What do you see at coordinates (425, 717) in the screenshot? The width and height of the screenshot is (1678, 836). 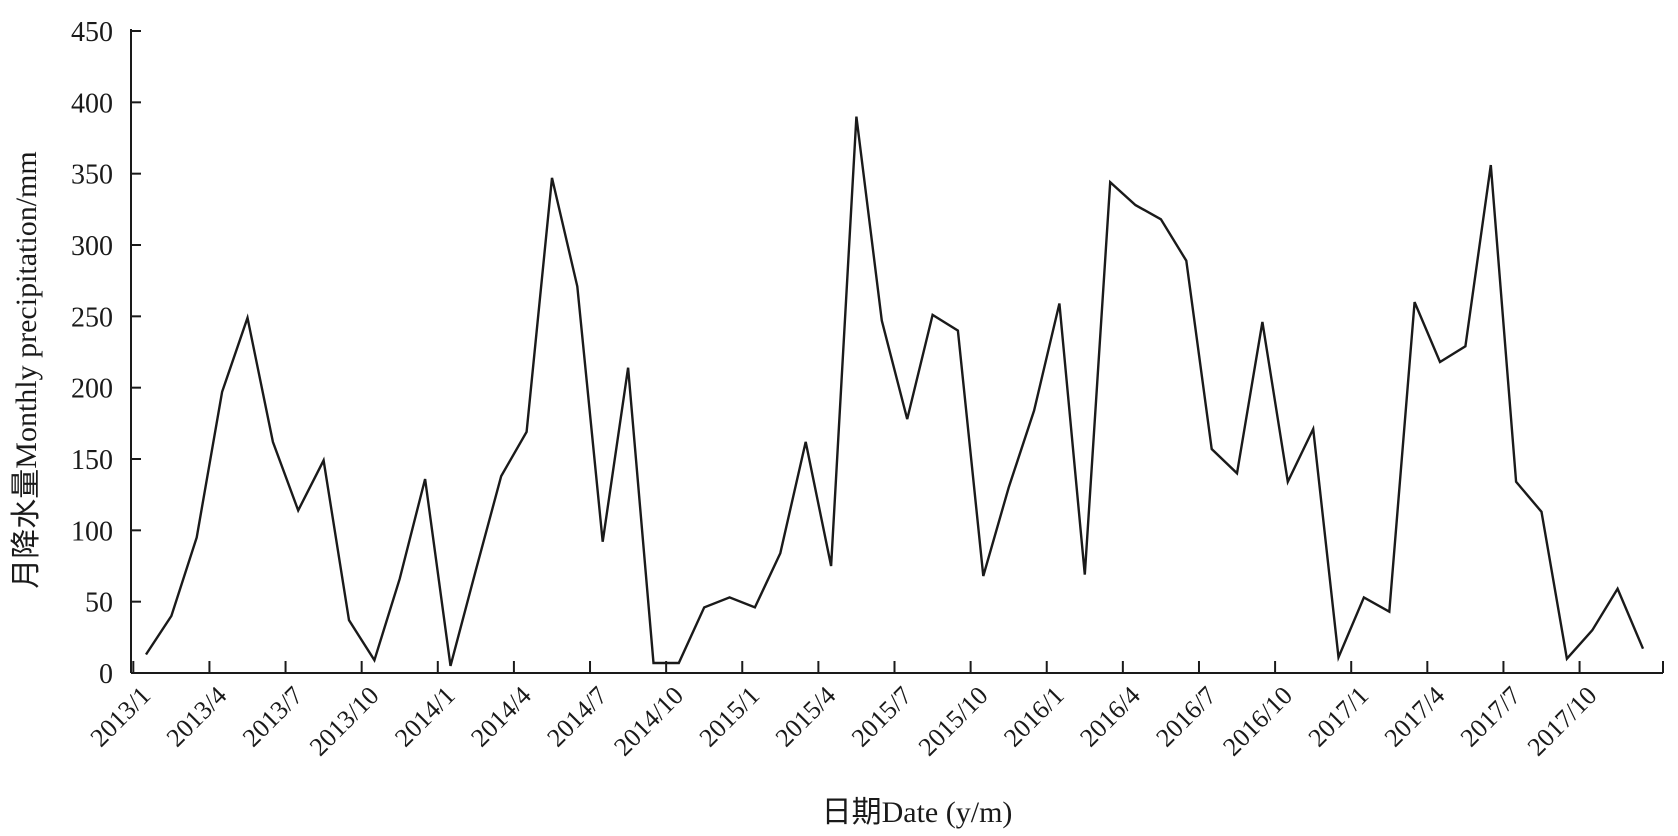 I see `x-tick-label: 2014/1` at bounding box center [425, 717].